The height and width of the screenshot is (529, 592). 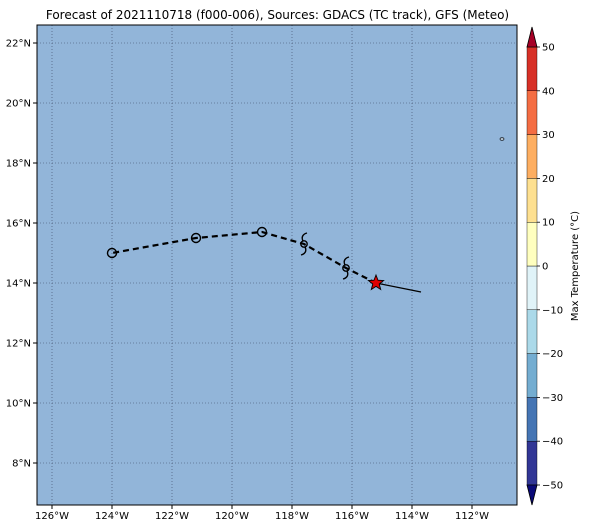 What do you see at coordinates (18, 284) in the screenshot?
I see `lat-tick-label: 14°N` at bounding box center [18, 284].